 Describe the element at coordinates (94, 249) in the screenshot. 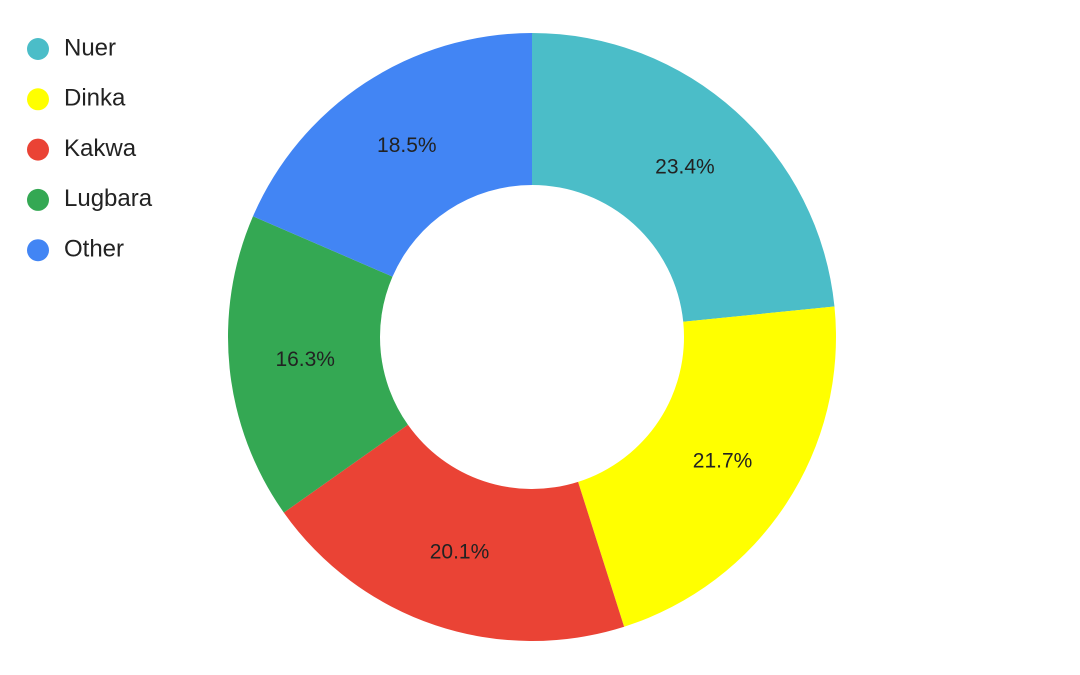

I see `legend-label: Other` at that location.